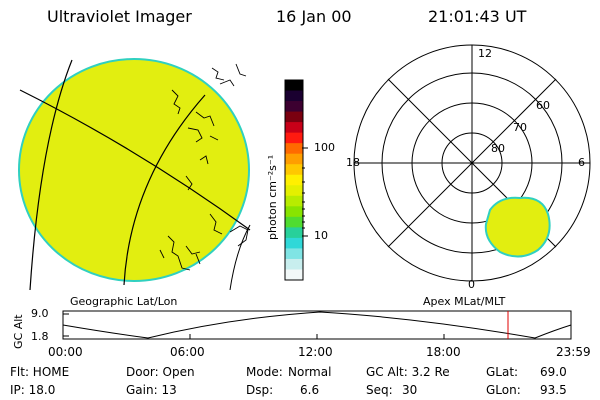 Image resolution: width=600 pixels, height=400 pixels. I want to click on status-dsp-label: Dsp:, so click(260, 390).